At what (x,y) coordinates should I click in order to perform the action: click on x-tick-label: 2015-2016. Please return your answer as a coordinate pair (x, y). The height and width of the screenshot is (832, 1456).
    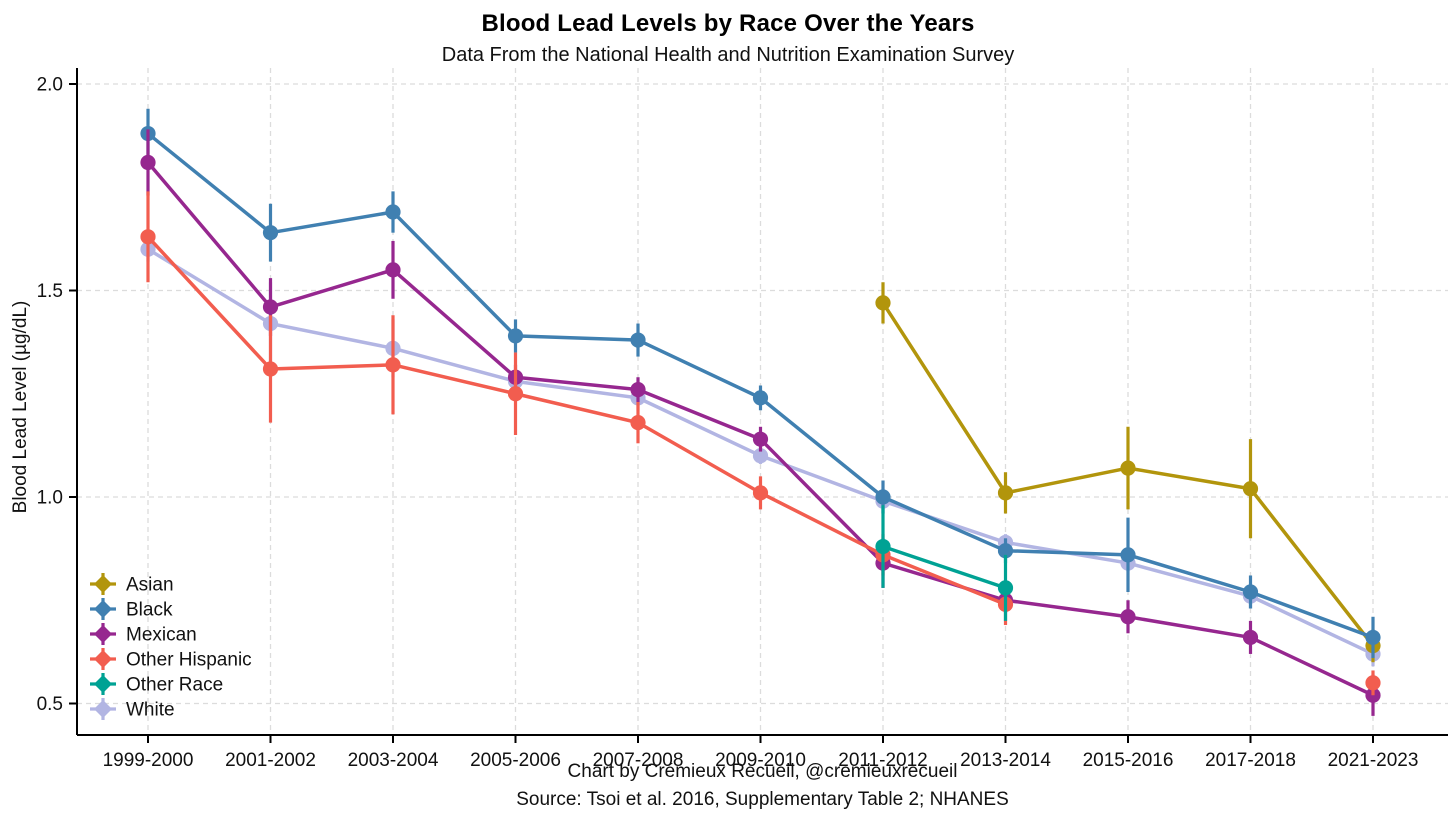
    Looking at the image, I should click on (1128, 760).